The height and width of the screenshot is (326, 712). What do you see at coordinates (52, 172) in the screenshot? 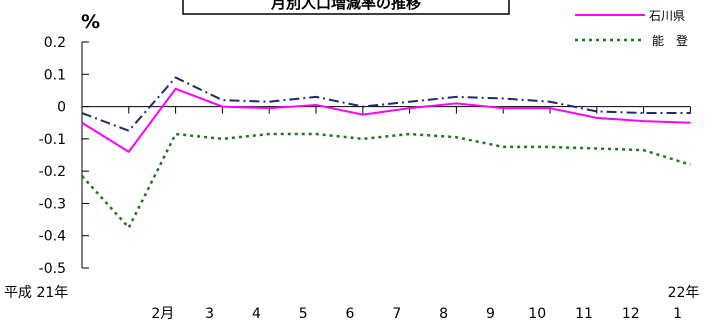
I see `y-tick-label: -0.2` at bounding box center [52, 172].